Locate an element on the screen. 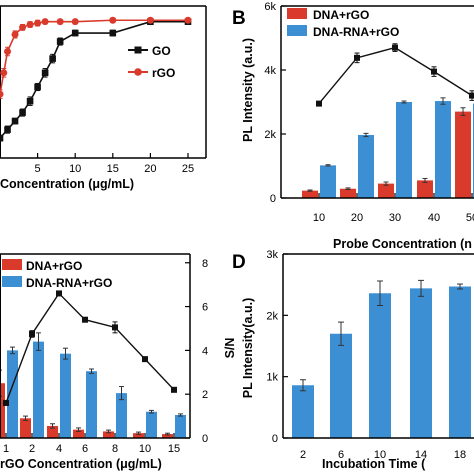 Image resolution: width=474 pixels, height=474 pixels. panel-a-x-tick-label: 20 is located at coordinates (150, 169).